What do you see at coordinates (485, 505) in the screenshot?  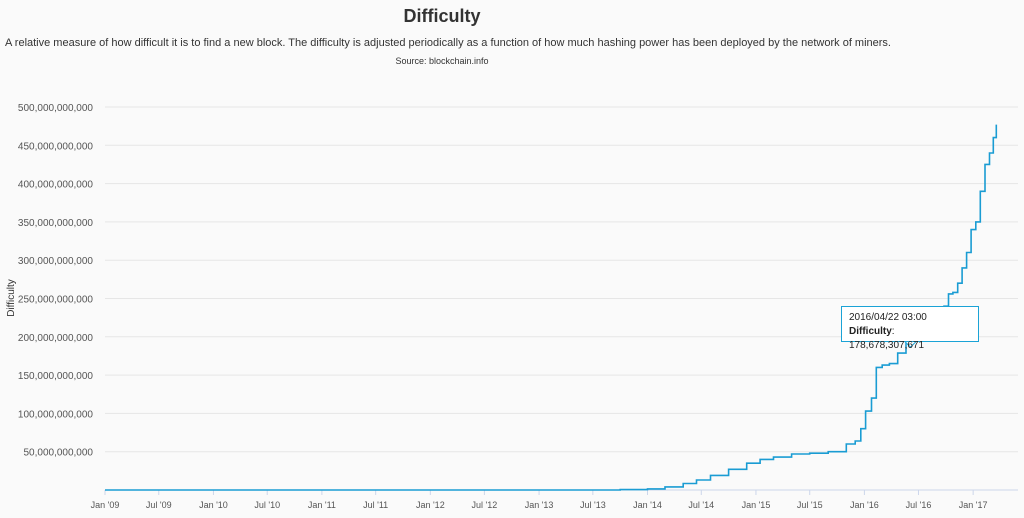 I see `x-tick-label: Jul '12` at bounding box center [485, 505].